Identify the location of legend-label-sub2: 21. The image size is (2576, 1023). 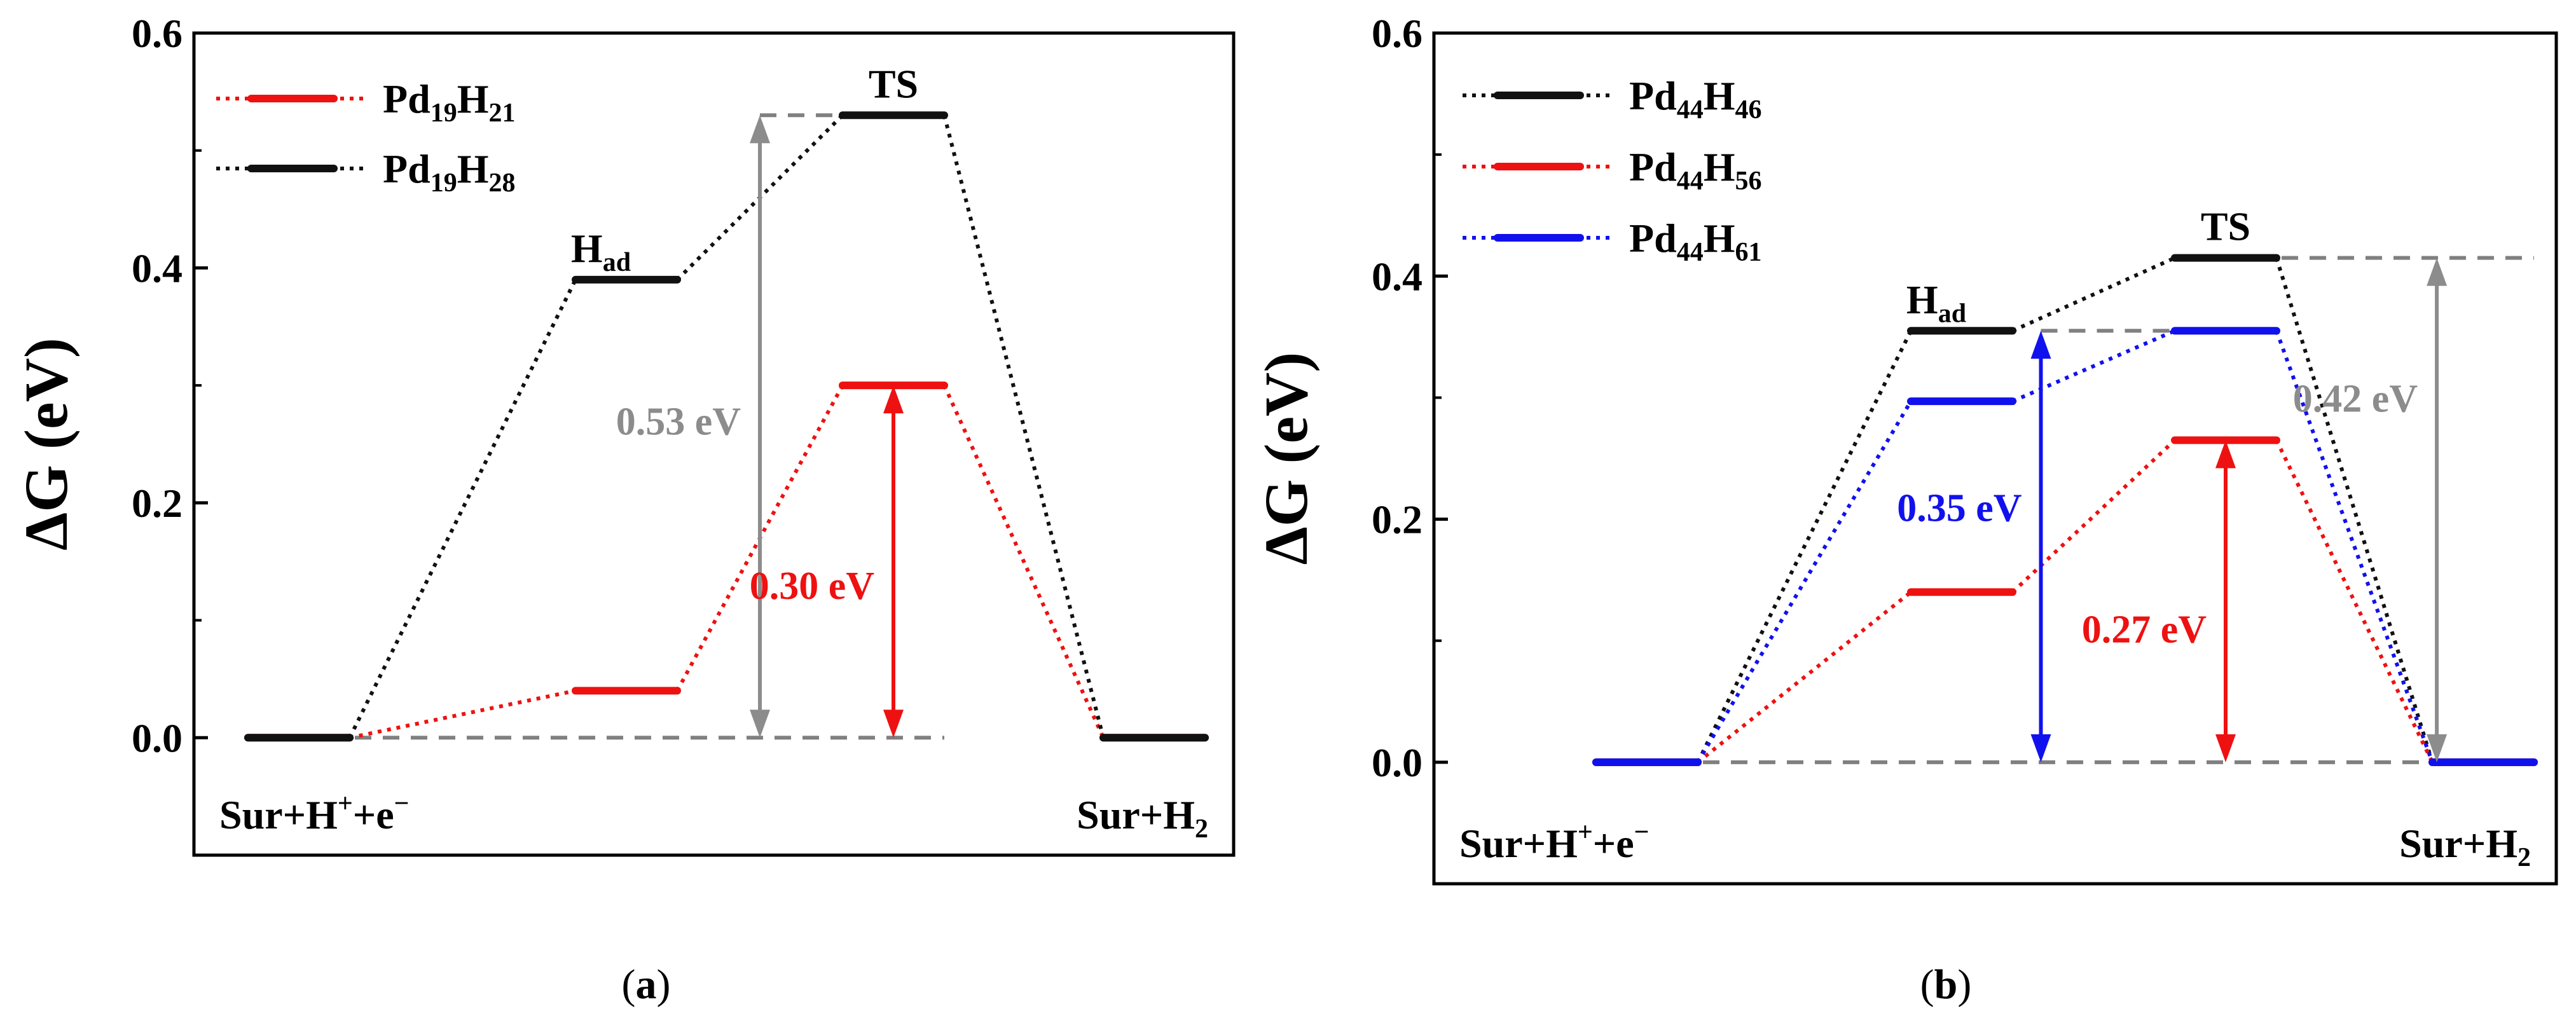
(501, 113).